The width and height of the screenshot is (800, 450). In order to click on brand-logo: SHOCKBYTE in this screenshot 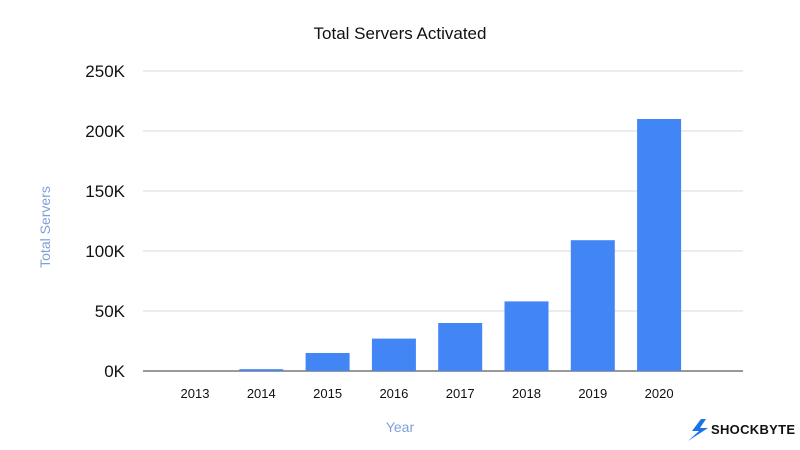, I will do `click(741, 430)`.